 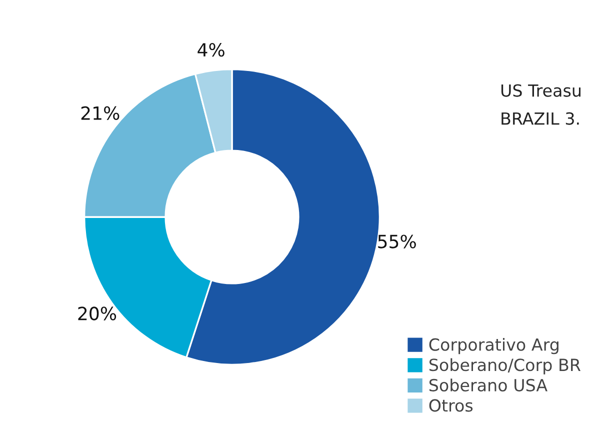 What do you see at coordinates (451, 405) in the screenshot?
I see `legend-label: Otros` at bounding box center [451, 405].